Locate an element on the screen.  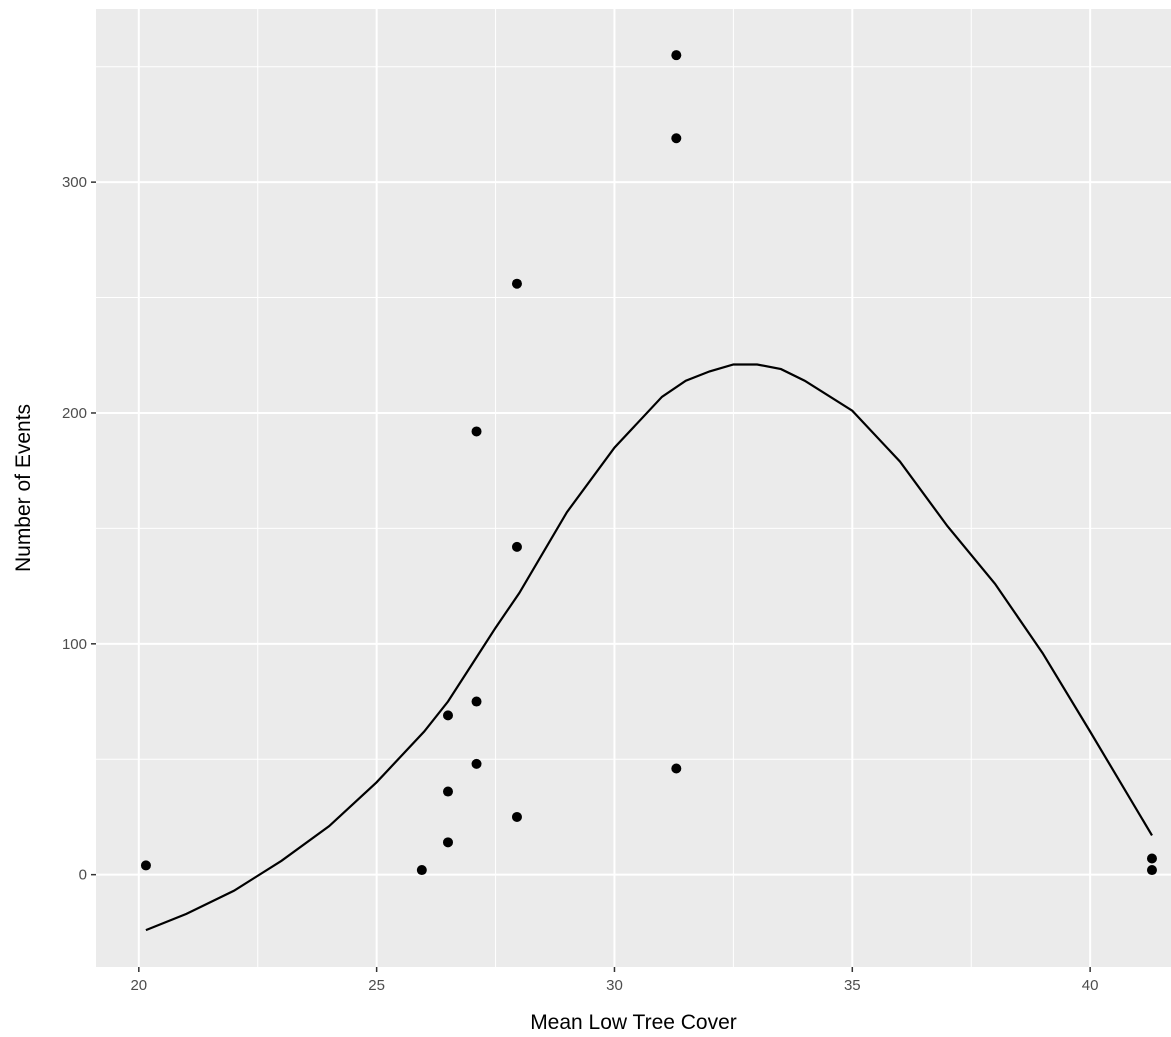
x-tick-label: 25 is located at coordinates (376, 985).